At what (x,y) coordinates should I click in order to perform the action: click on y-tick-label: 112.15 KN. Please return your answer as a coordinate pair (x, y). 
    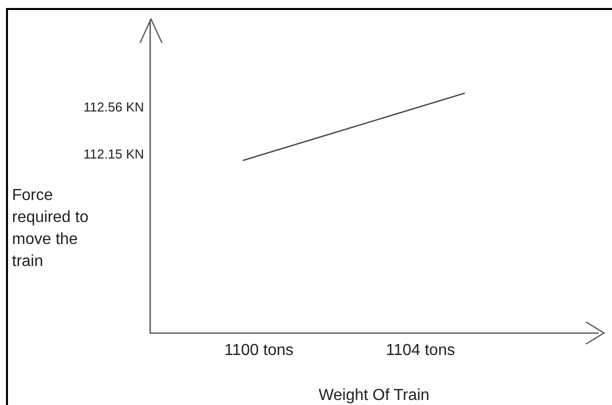
    Looking at the image, I should click on (114, 154).